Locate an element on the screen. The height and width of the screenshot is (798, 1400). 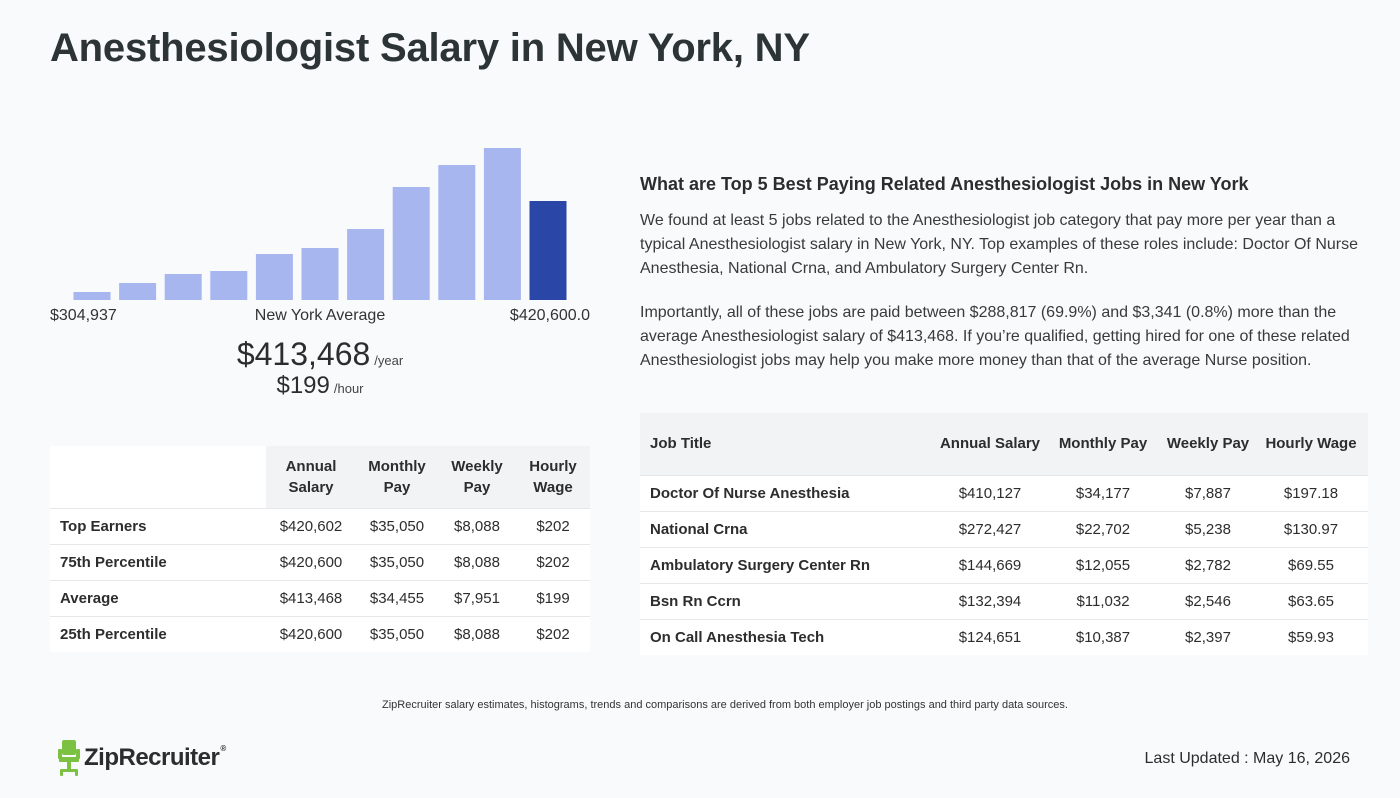
jobs-header-monthly: Monthly Pay is located at coordinates (1103, 444).